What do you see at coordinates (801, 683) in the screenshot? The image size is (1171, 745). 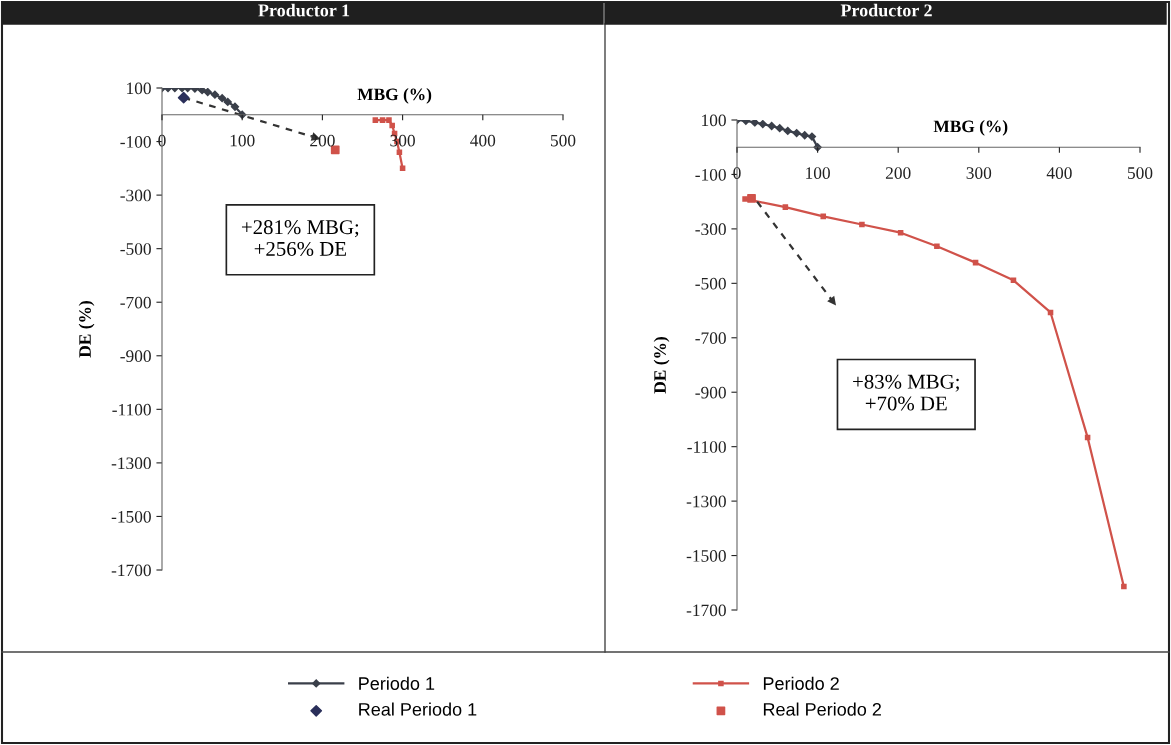 I see `legend-label: Periodo 2` at bounding box center [801, 683].